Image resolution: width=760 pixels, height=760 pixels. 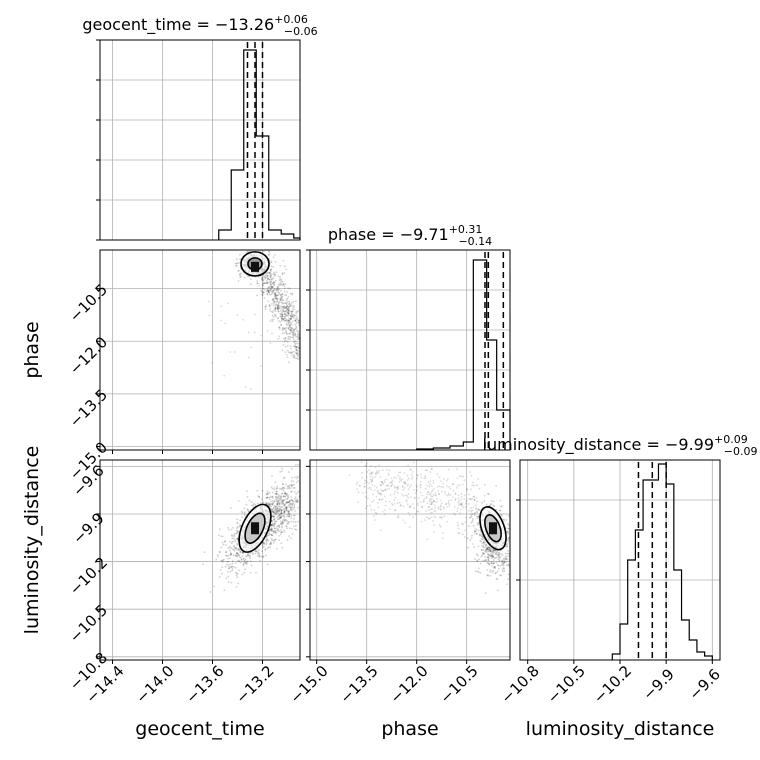 What do you see at coordinates (620, 729) in the screenshot?
I see `xlabel-luminosity-distance: luminosity_distance` at bounding box center [620, 729].